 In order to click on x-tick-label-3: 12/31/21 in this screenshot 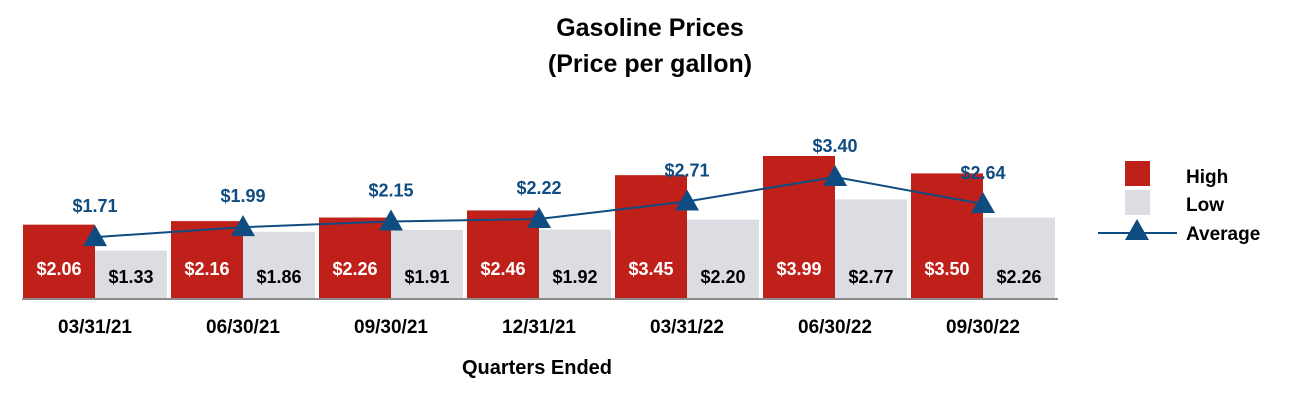, I will do `click(539, 327)`.